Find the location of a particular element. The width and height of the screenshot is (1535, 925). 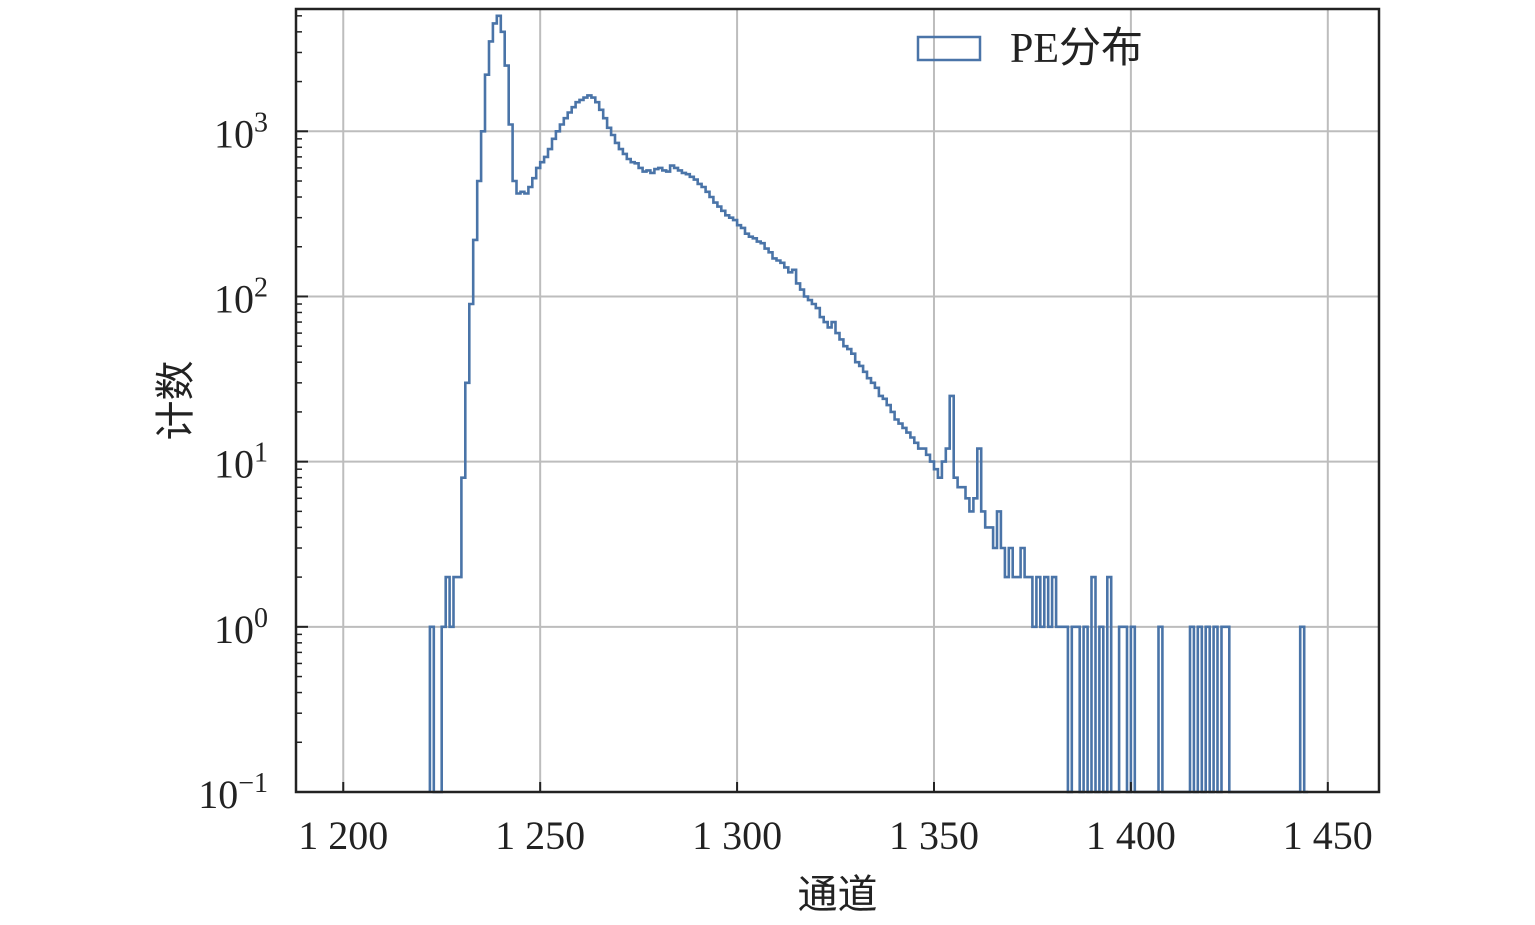

y-tick-label: 10⁻¹ is located at coordinates (233, 792).